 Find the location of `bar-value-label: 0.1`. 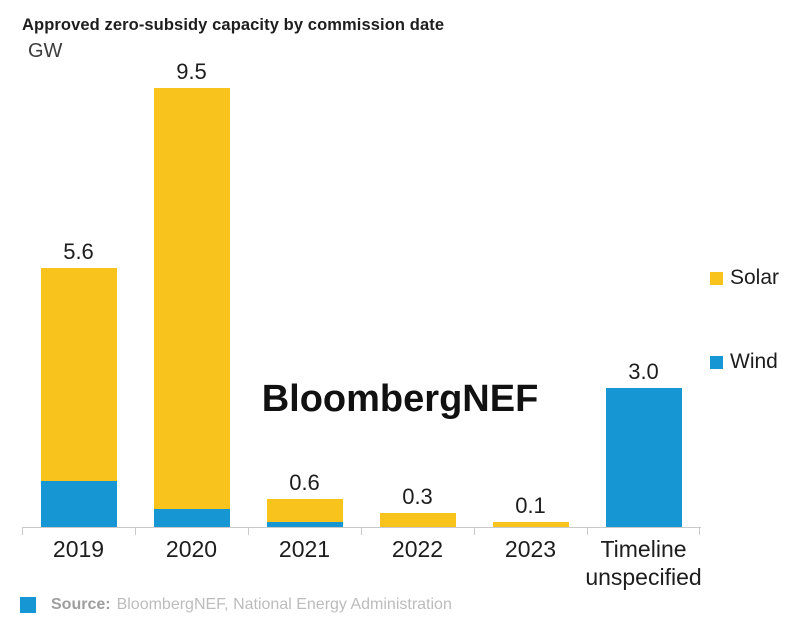

bar-value-label: 0.1 is located at coordinates (530, 506).